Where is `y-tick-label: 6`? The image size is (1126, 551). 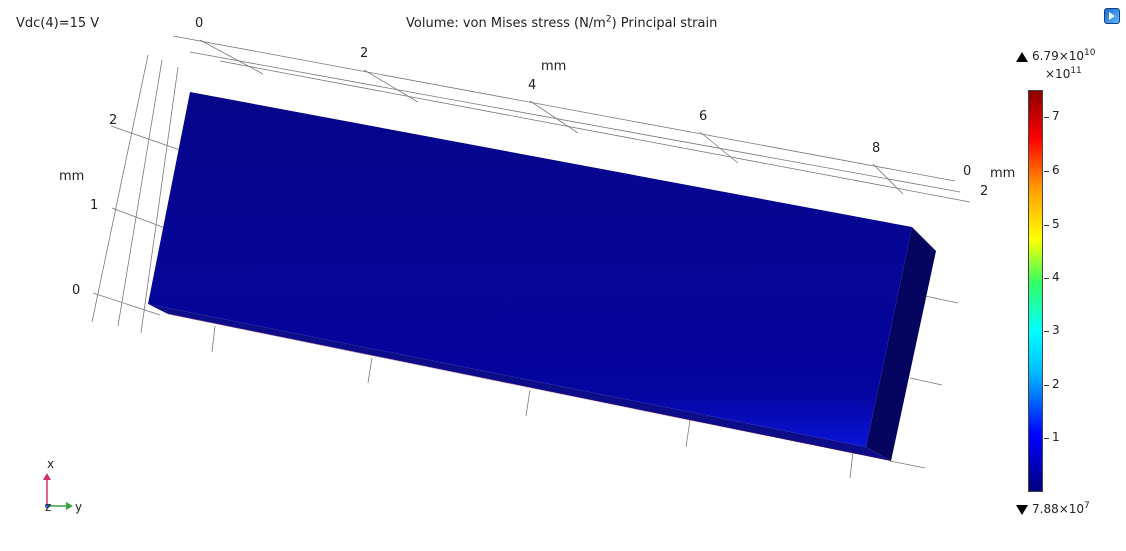
y-tick-label: 6 is located at coordinates (703, 116).